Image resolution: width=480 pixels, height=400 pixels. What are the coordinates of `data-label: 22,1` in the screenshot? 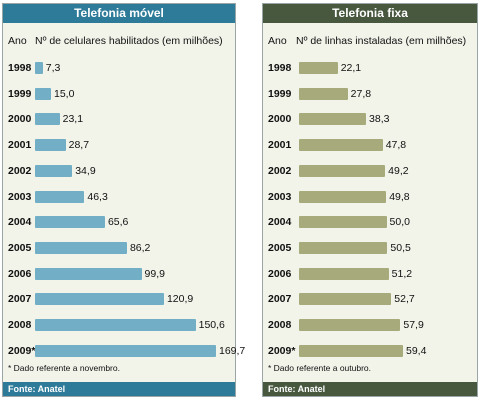 It's located at (351, 68).